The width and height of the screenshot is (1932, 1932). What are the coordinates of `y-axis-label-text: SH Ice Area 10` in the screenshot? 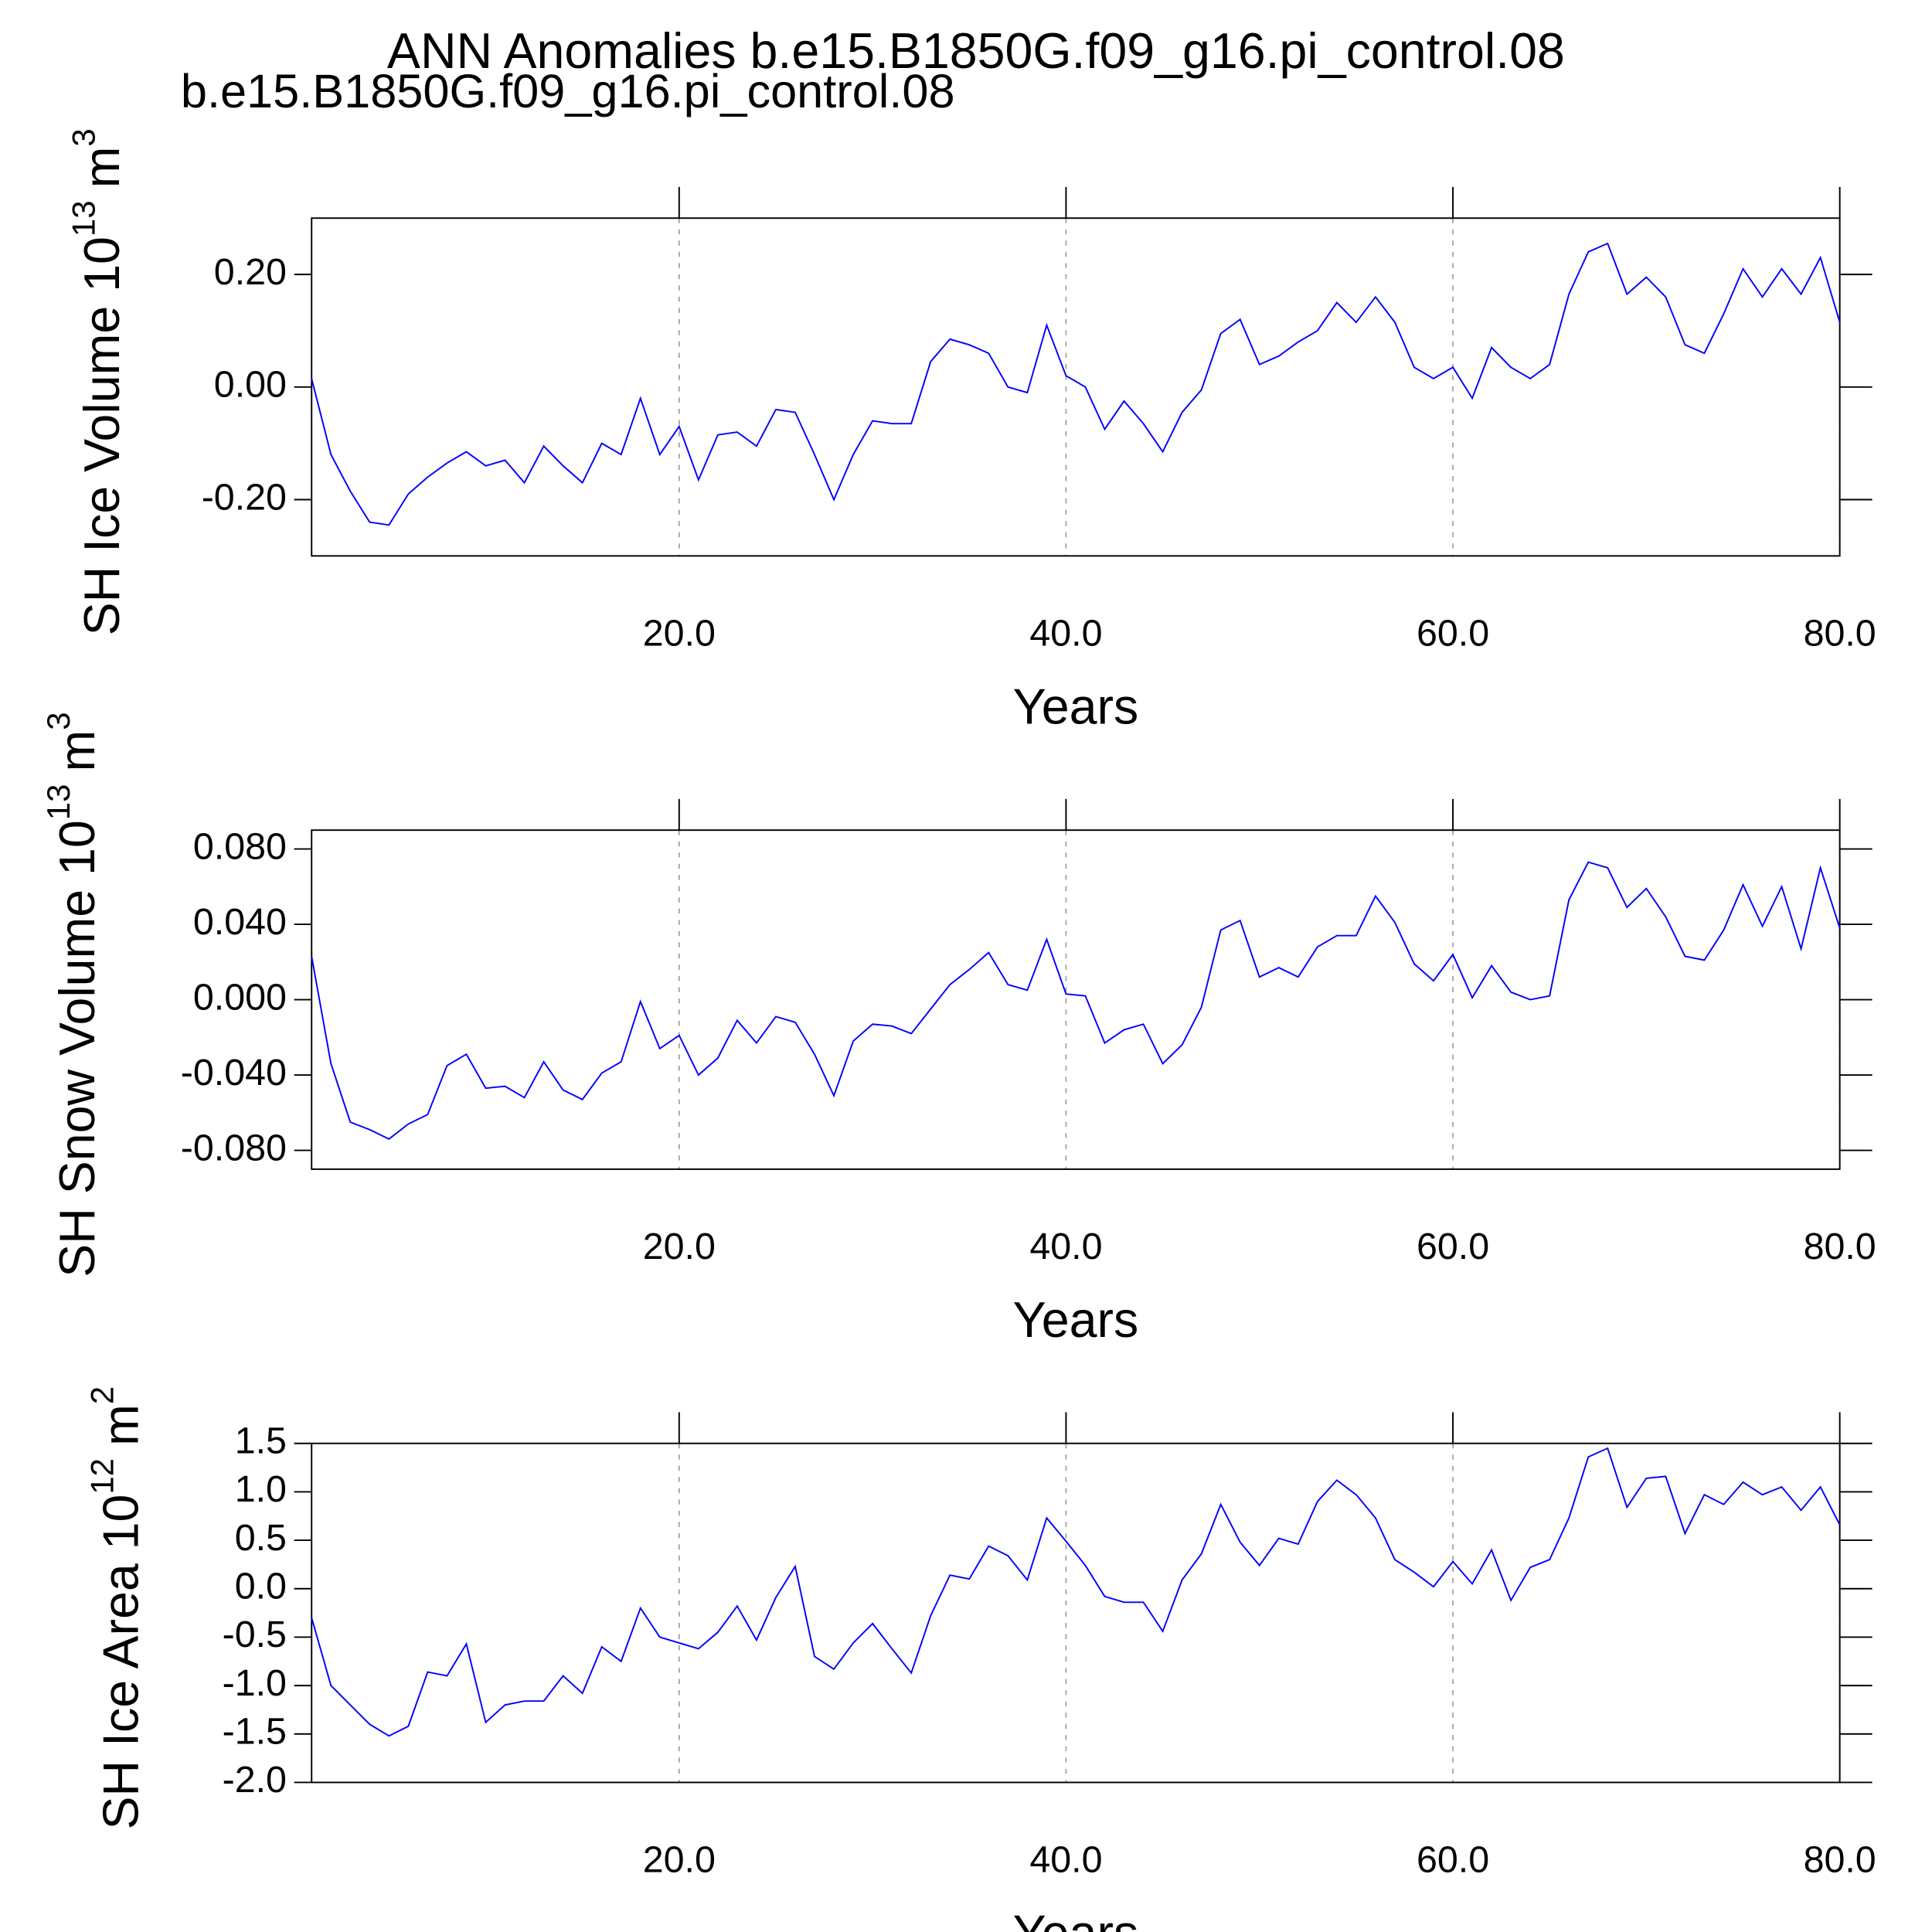 It's located at (120, 1662).